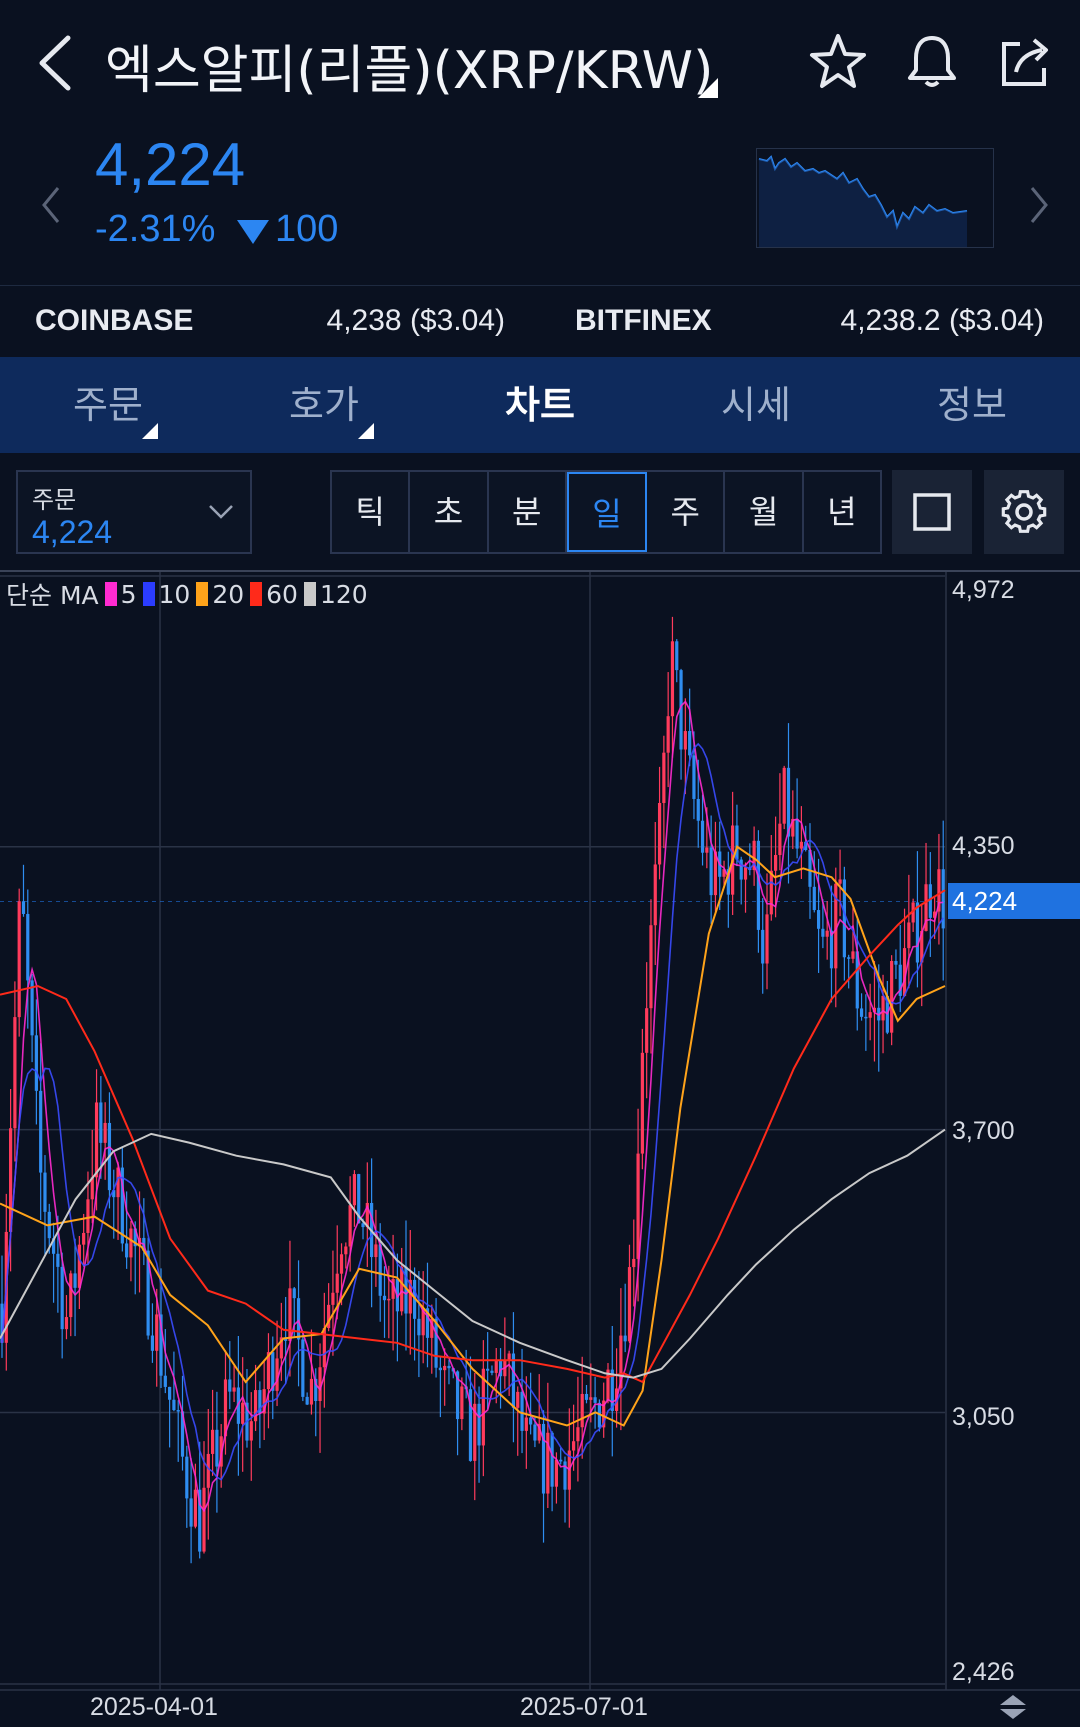  What do you see at coordinates (932, 512) in the screenshot?
I see `fullscreen-button` at bounding box center [932, 512].